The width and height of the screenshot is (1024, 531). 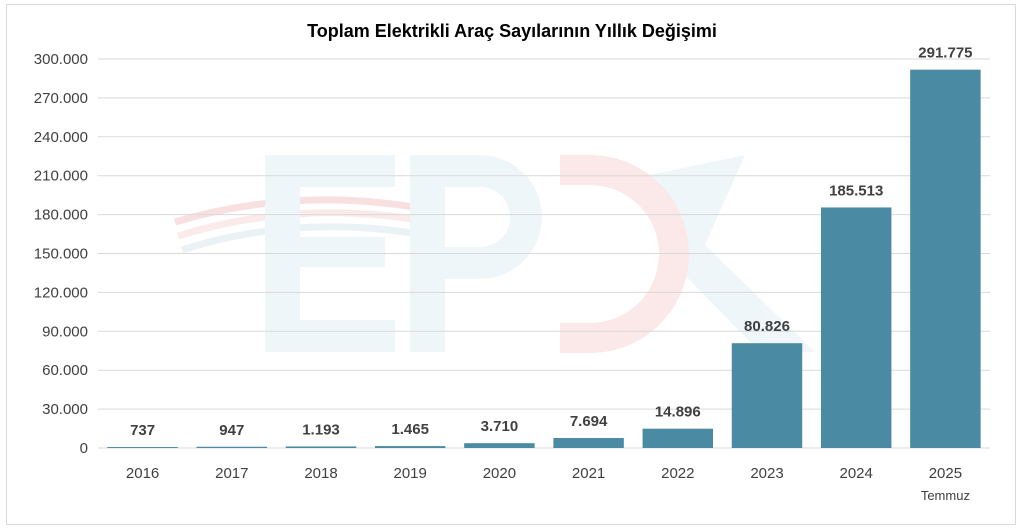 I want to click on bar-2025, so click(x=945, y=258).